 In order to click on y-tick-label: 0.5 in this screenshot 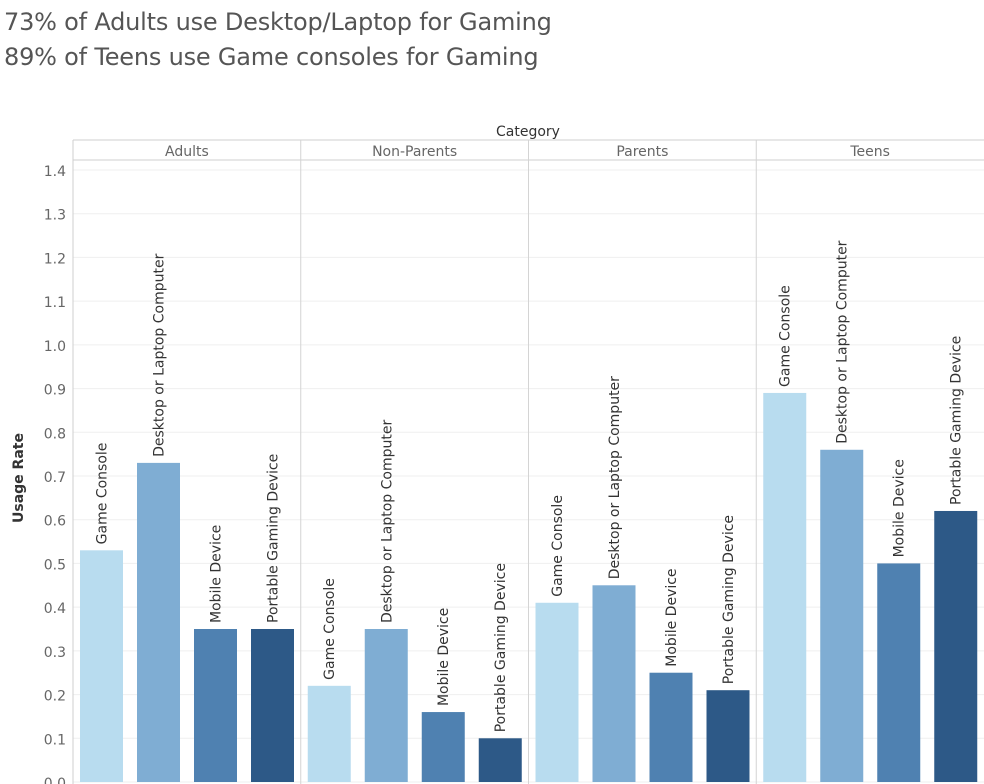, I will do `click(55, 565)`.